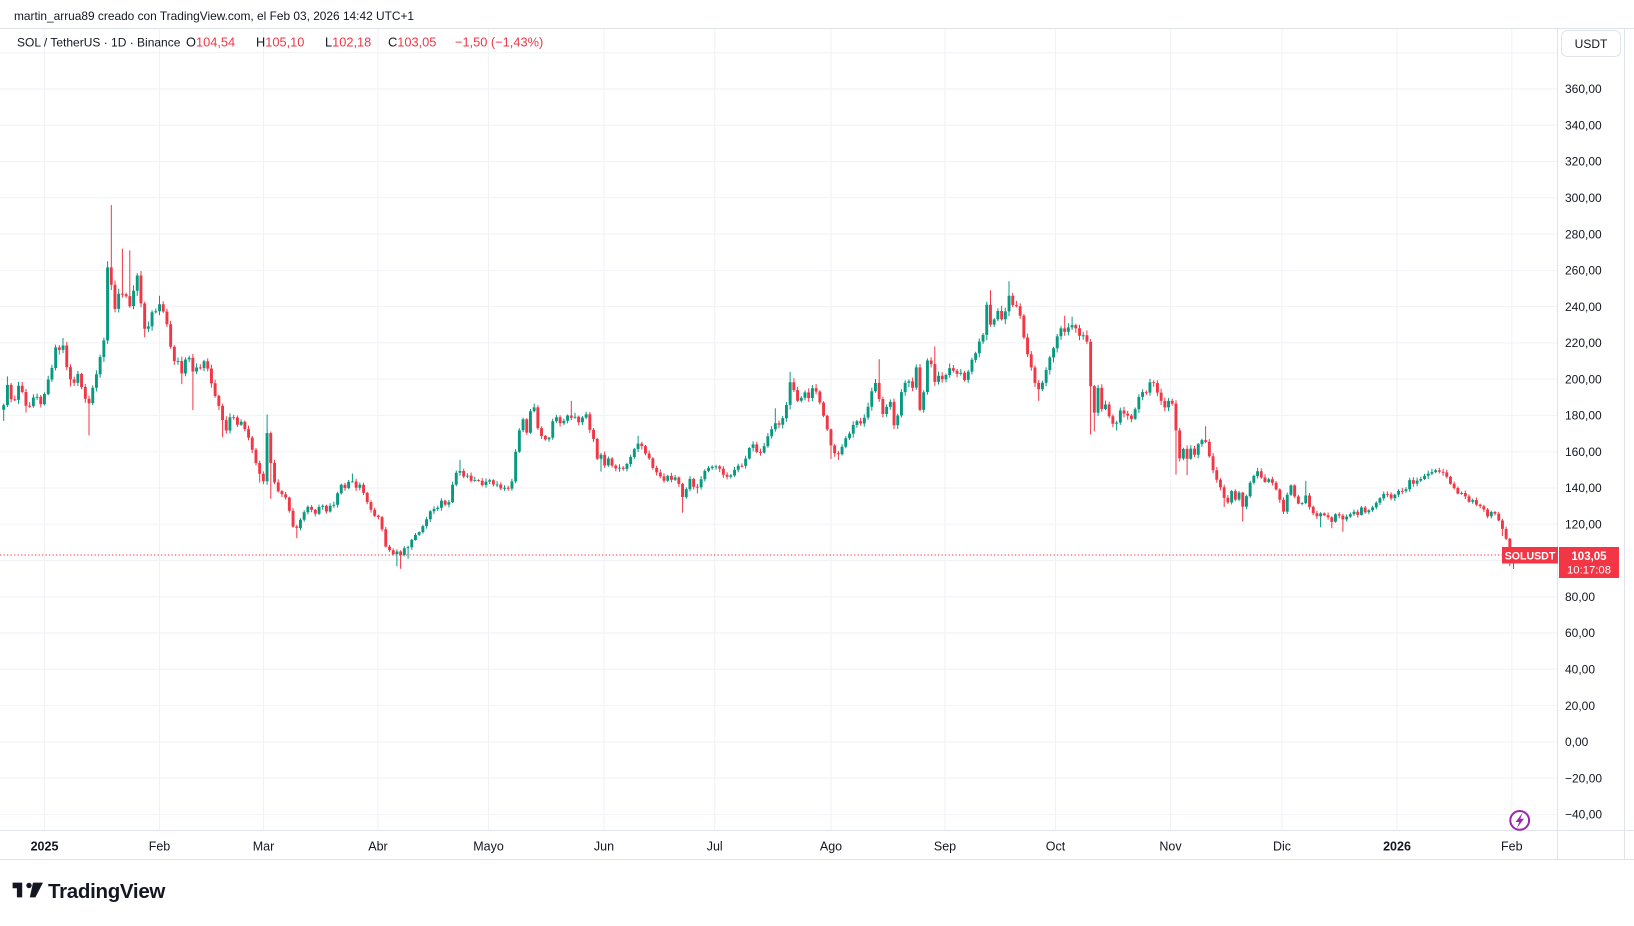  What do you see at coordinates (377, 847) in the screenshot?
I see `svg-text: Abr` at bounding box center [377, 847].